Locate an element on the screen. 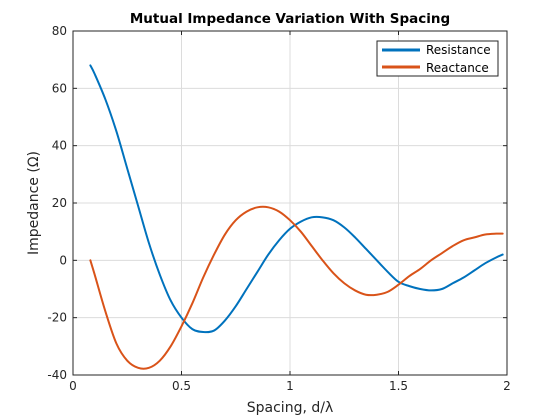  x-tick-label: 0.5 is located at coordinates (181, 386).